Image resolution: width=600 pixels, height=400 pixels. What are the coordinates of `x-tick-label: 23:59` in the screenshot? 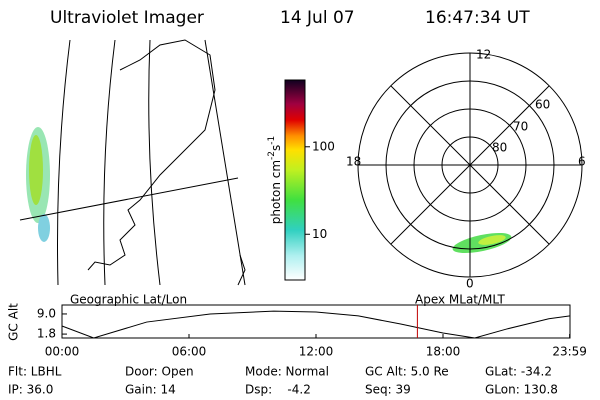 It's located at (569, 352).